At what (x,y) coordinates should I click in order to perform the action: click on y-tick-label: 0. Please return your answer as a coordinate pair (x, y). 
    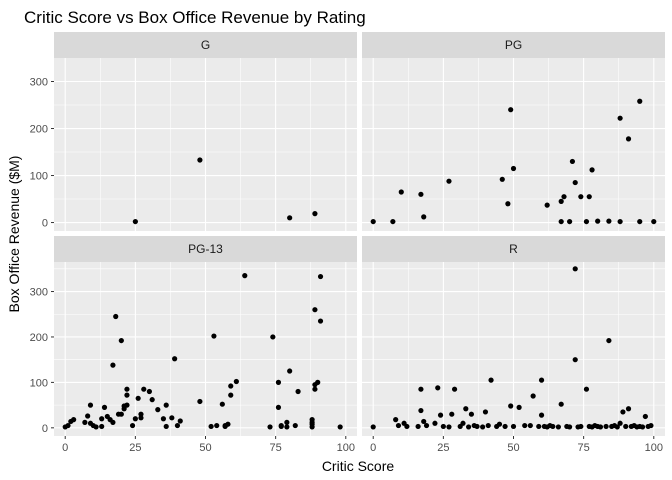
    Looking at the image, I should click on (45, 224).